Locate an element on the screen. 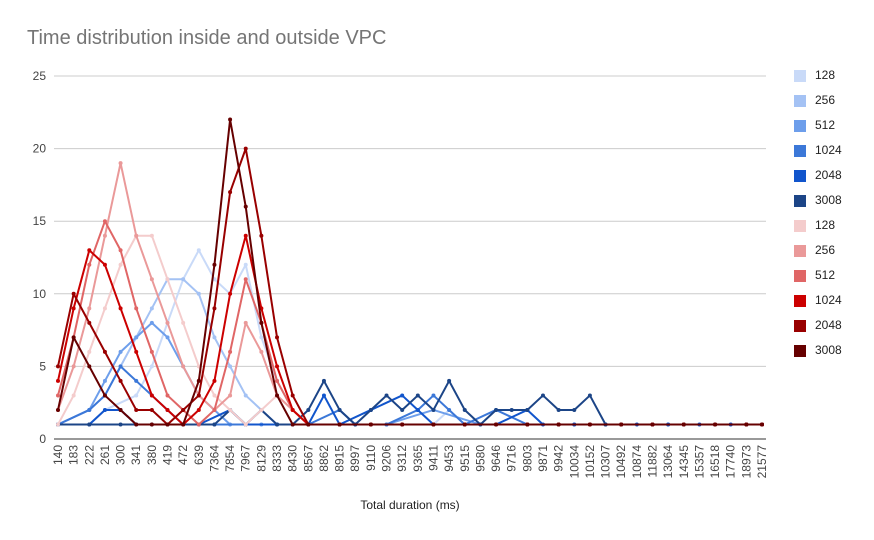  x-tick-label: 8129 is located at coordinates (261, 458).